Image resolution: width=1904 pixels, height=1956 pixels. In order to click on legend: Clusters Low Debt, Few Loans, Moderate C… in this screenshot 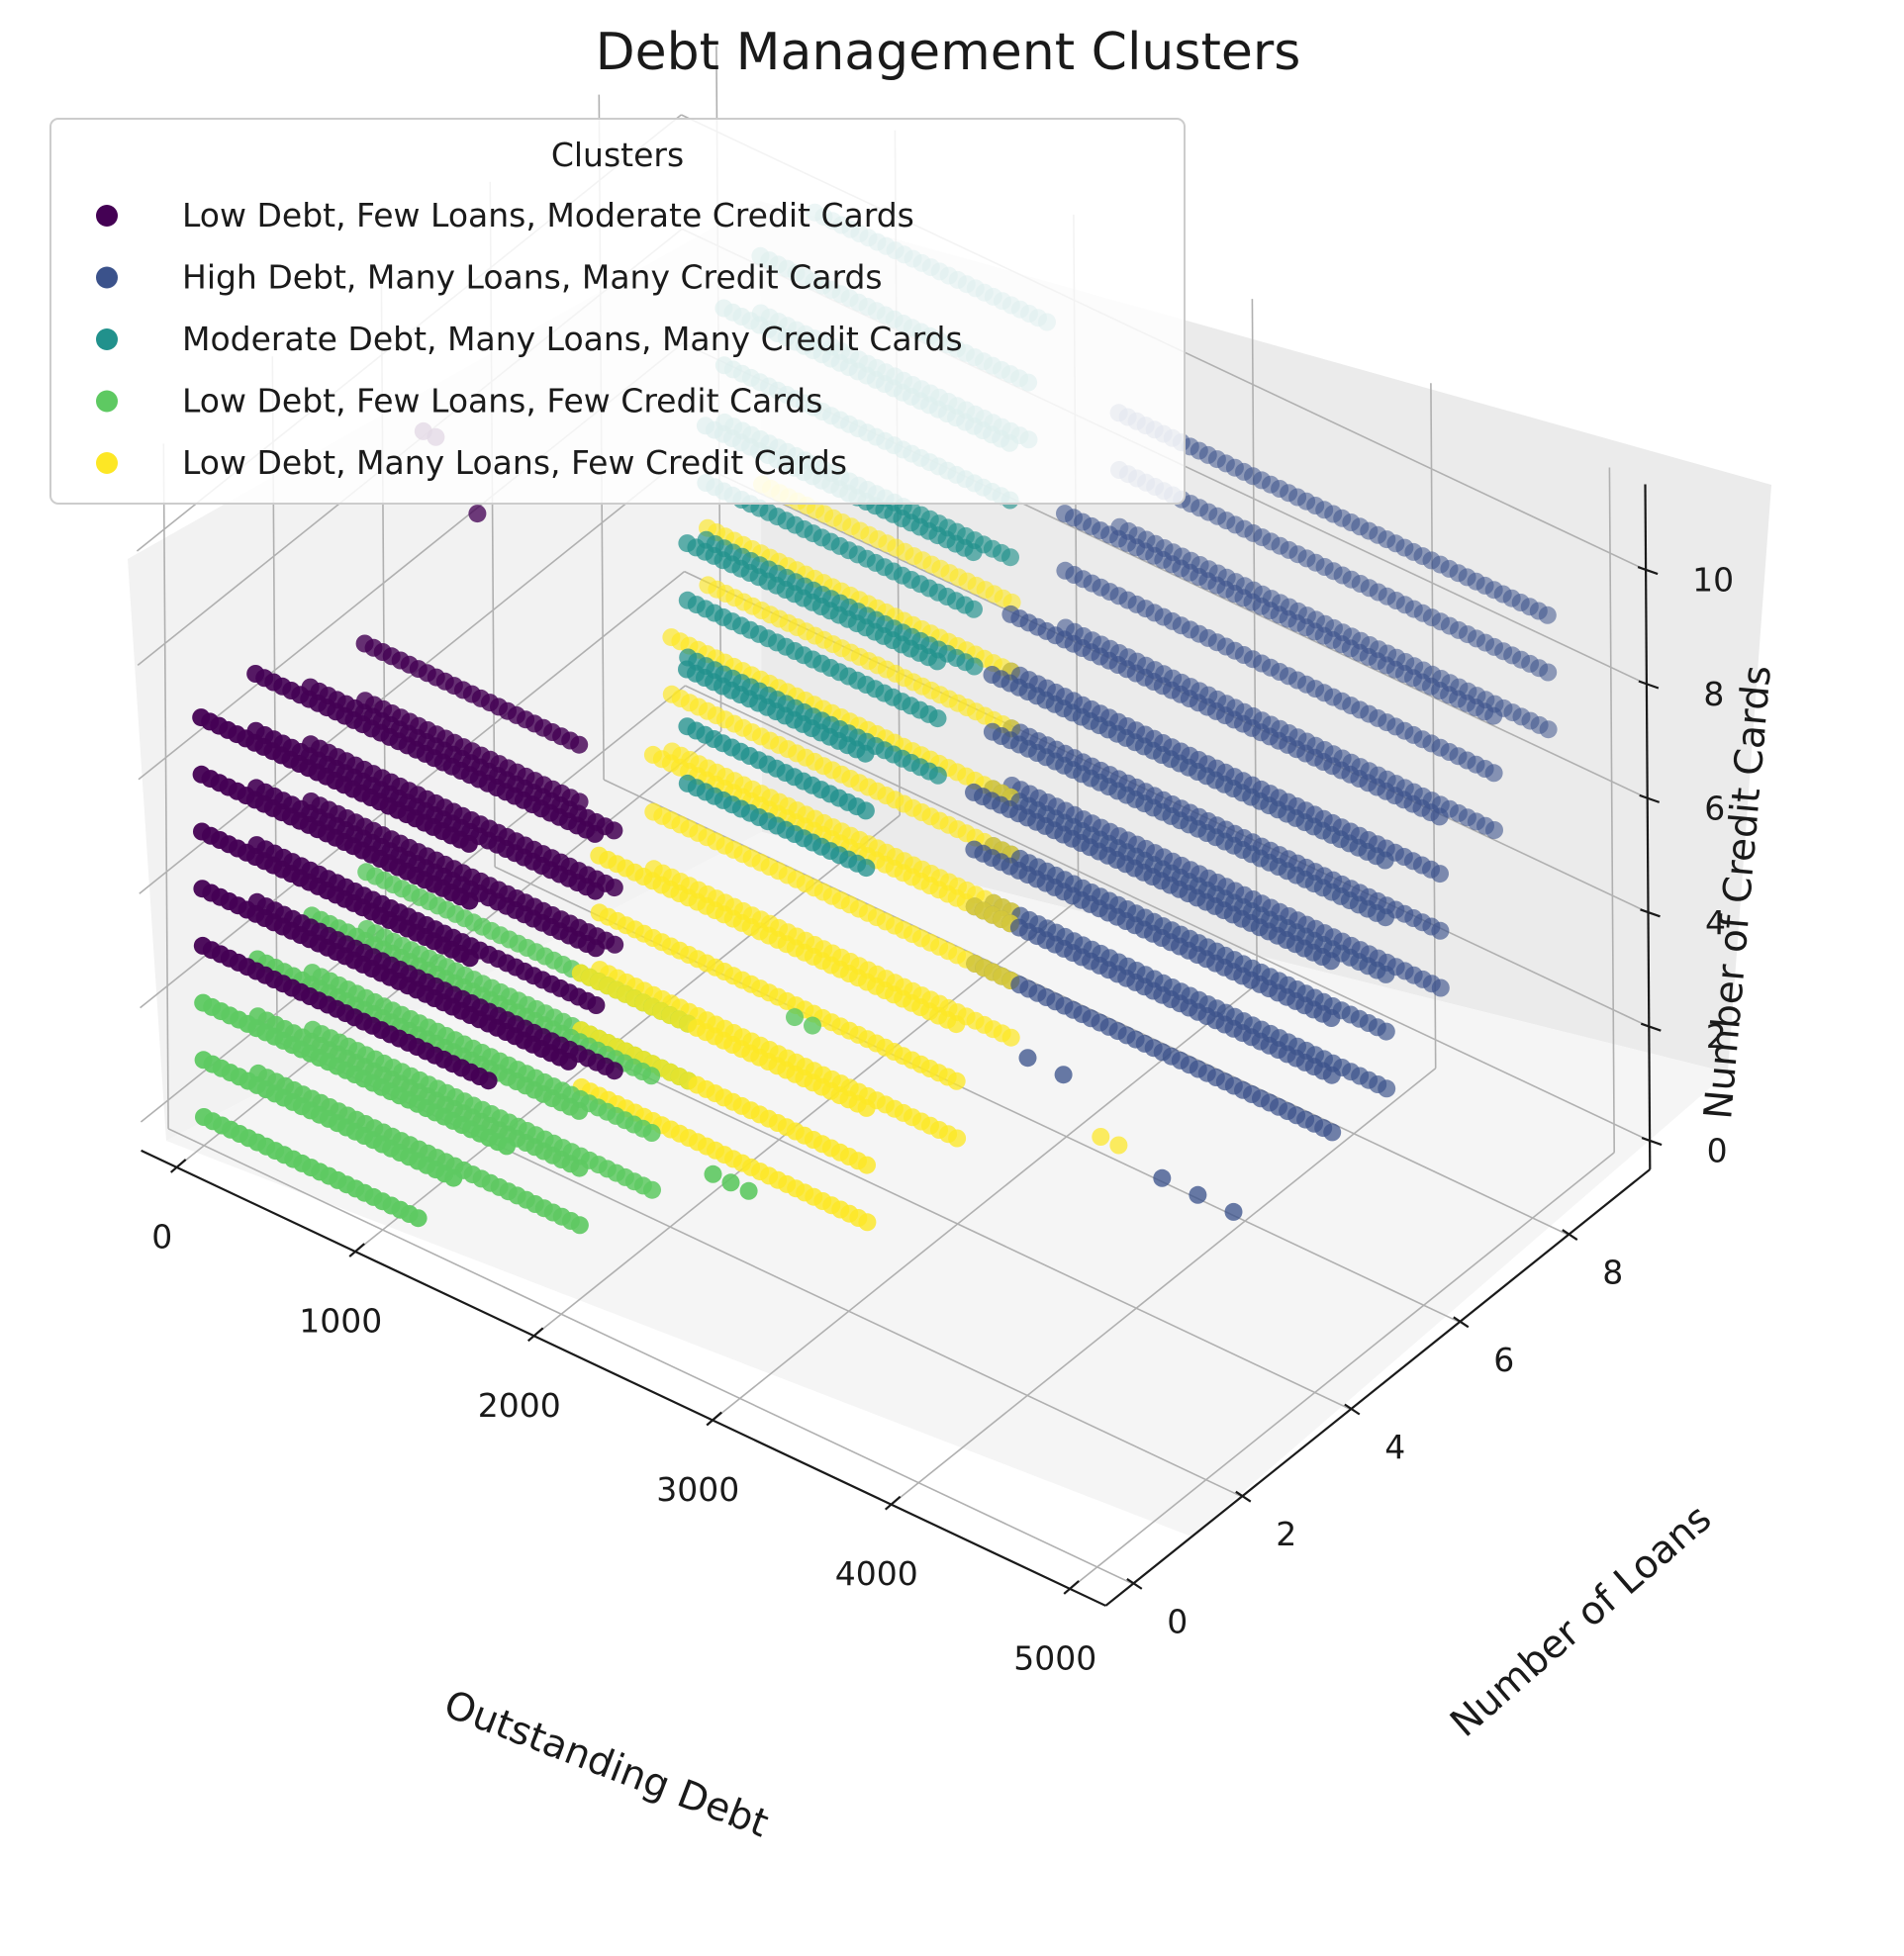, I will do `click(617, 311)`.